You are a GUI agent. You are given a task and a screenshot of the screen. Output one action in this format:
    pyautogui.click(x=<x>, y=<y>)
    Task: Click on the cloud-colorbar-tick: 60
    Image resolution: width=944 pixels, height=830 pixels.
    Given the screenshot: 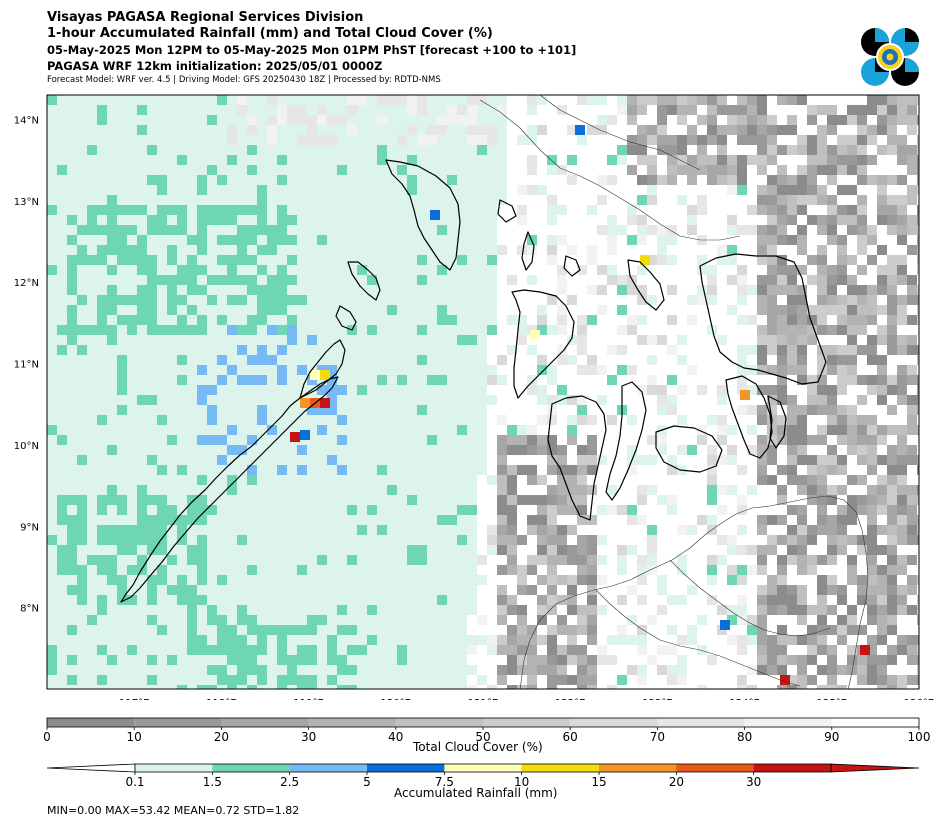 What is the action you would take?
    pyautogui.click(x=570, y=737)
    